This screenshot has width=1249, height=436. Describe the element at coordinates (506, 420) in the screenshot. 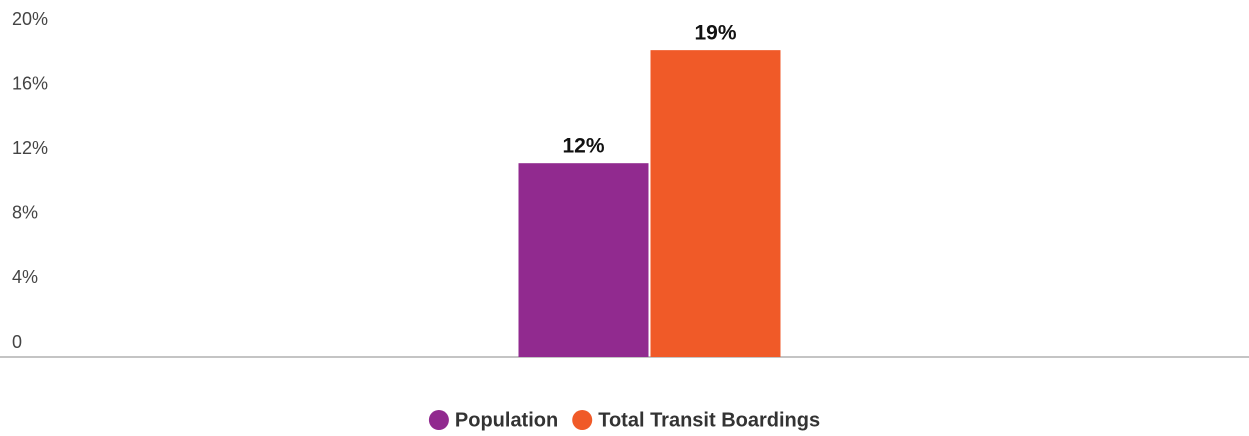

I see `legend-label: Population` at that location.